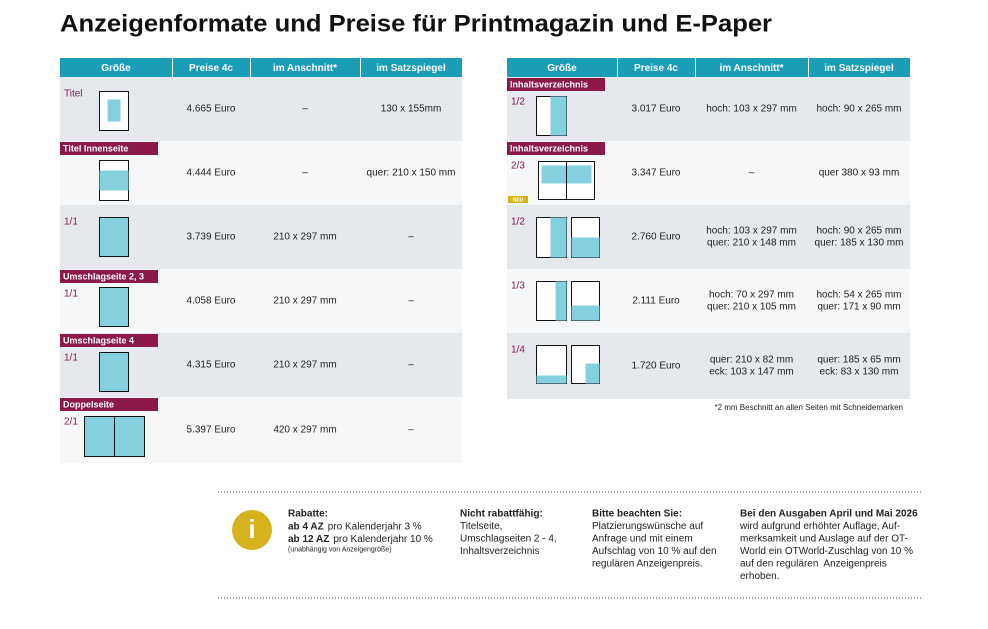 The height and width of the screenshot is (629, 988). Describe the element at coordinates (411, 173) in the screenshot. I see `dimension: quer: 210 x 150 mm` at that location.